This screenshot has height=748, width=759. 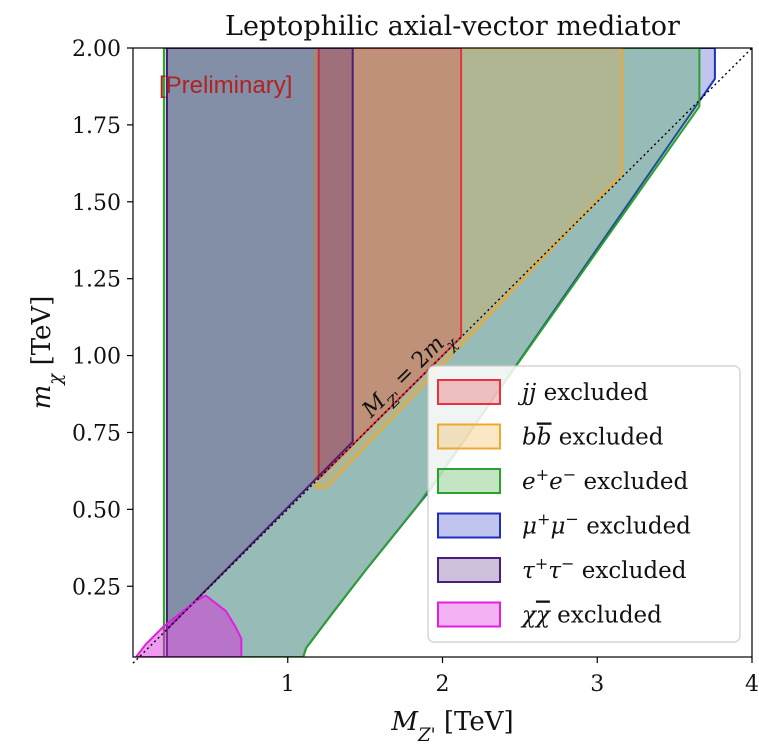 What do you see at coordinates (96, 203) in the screenshot?
I see `y-tick-label: 1.50` at bounding box center [96, 203].